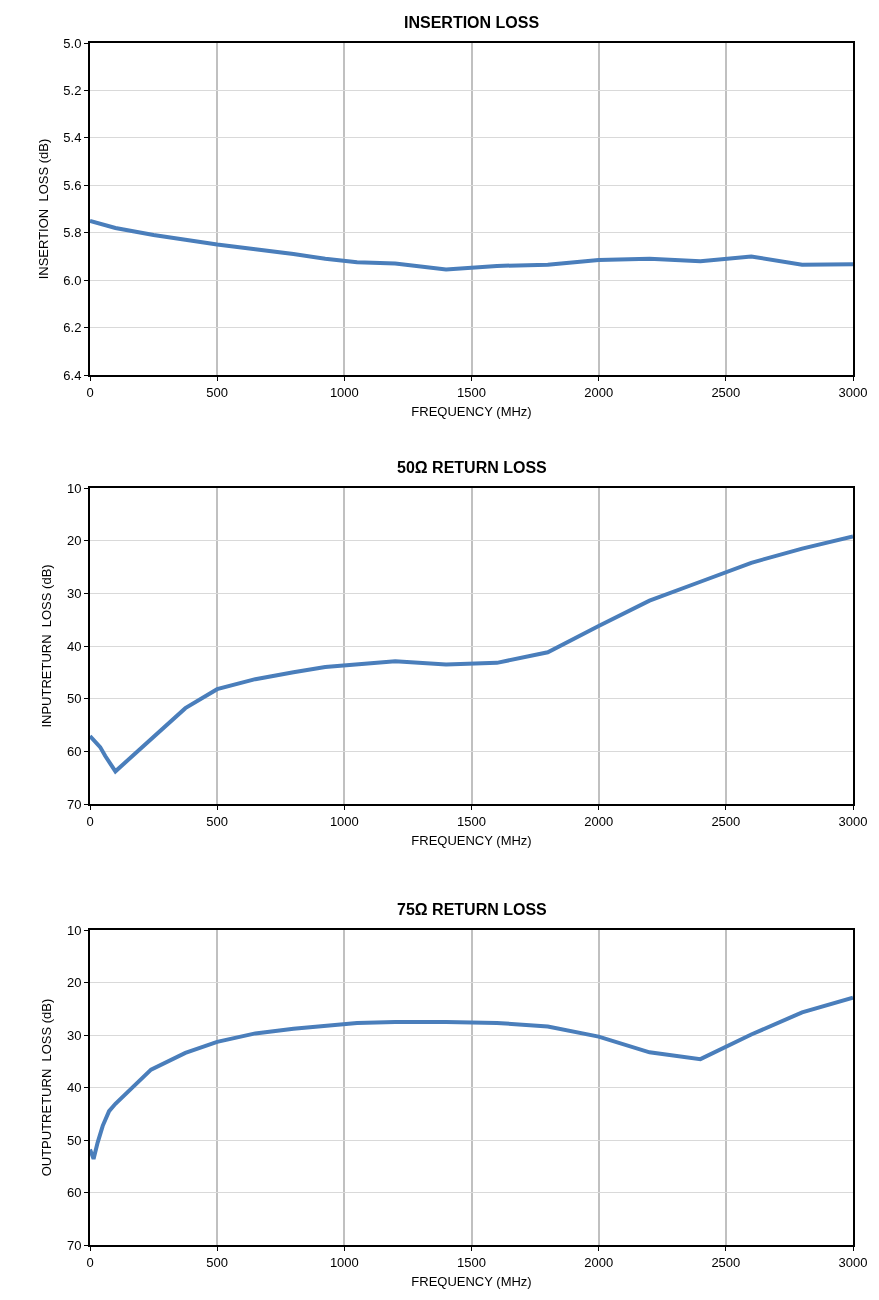 This screenshot has width=879, height=1300. I want to click on y-axis-title: INSERTION LOSS (dB), so click(43, 209).